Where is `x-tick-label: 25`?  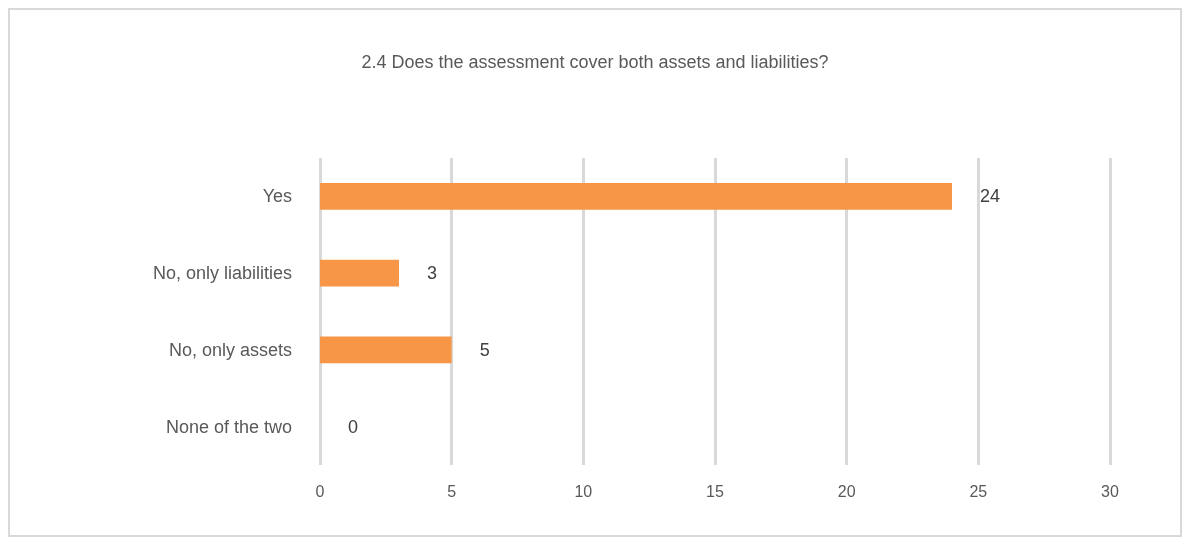
x-tick-label: 25 is located at coordinates (978, 491).